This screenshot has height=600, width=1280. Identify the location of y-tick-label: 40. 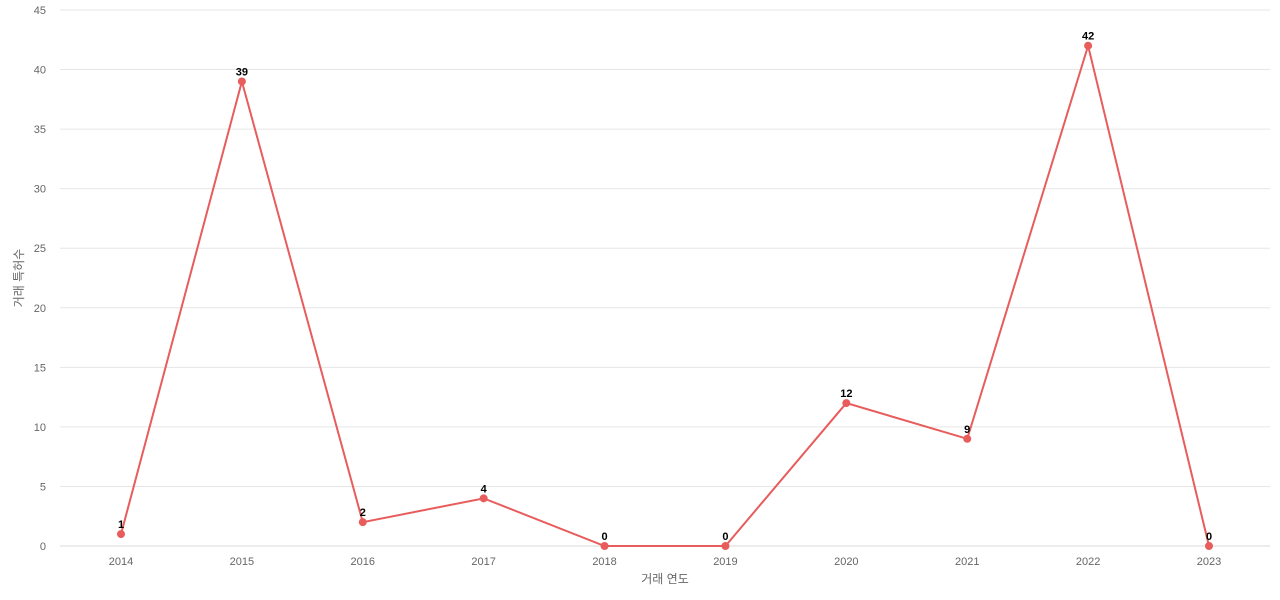
(40, 71).